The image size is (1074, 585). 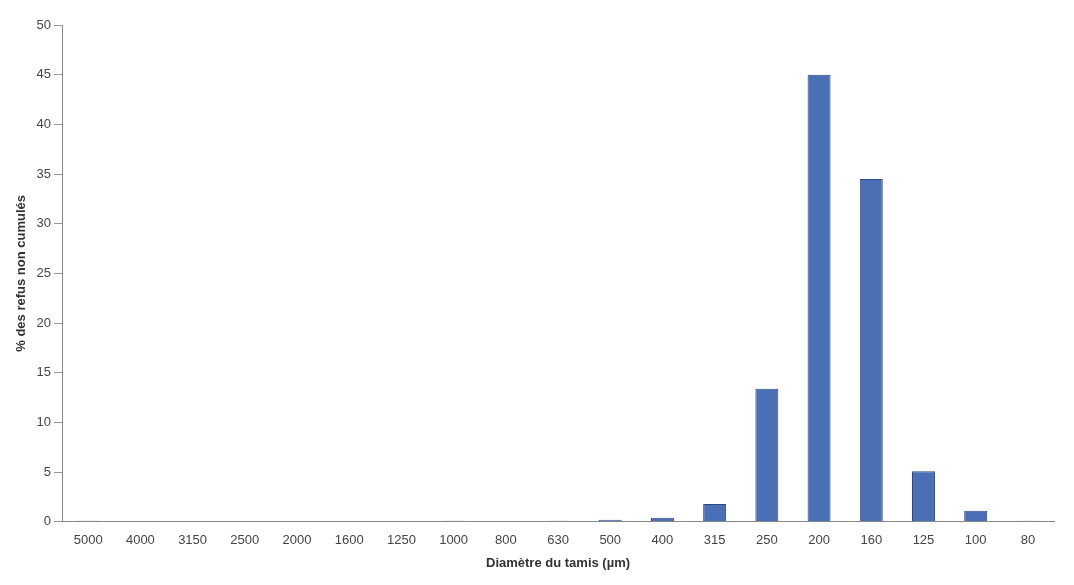 What do you see at coordinates (349, 540) in the screenshot?
I see `x-tick-label: 1600` at bounding box center [349, 540].